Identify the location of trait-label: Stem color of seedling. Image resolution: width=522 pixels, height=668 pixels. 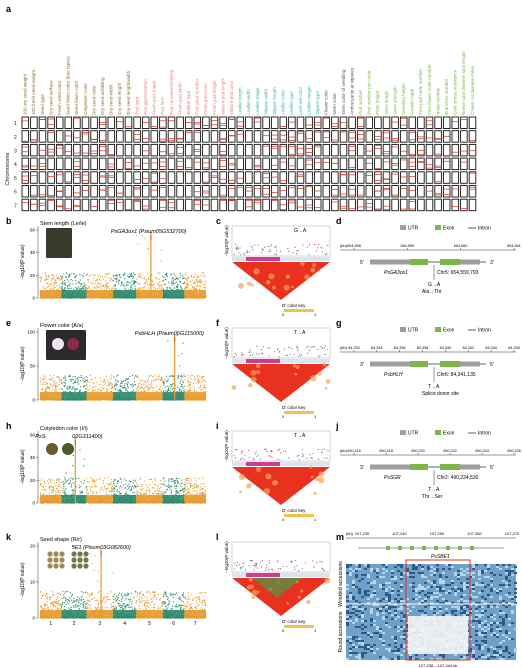
(343, 92).